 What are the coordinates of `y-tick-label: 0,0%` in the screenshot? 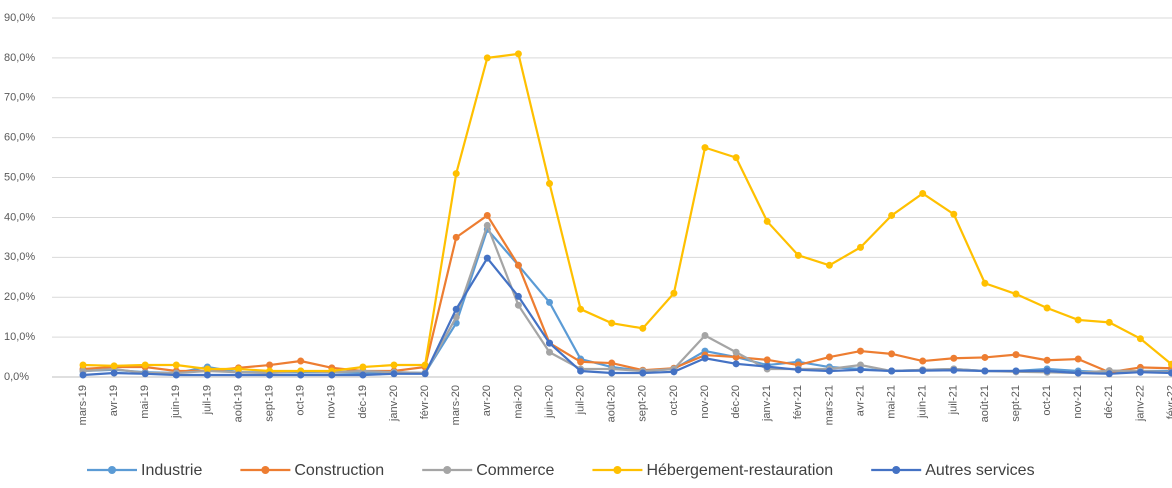 It's located at (16, 377).